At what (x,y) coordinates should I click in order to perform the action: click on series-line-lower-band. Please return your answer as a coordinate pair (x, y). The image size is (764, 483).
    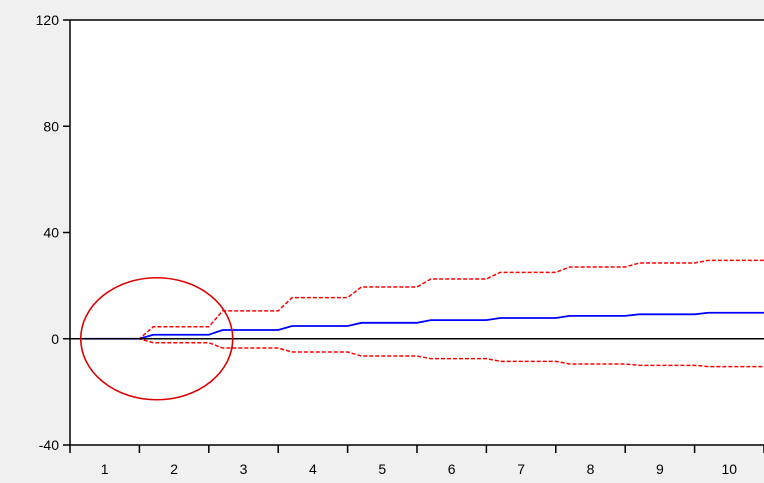
    Looking at the image, I should click on (423, 353).